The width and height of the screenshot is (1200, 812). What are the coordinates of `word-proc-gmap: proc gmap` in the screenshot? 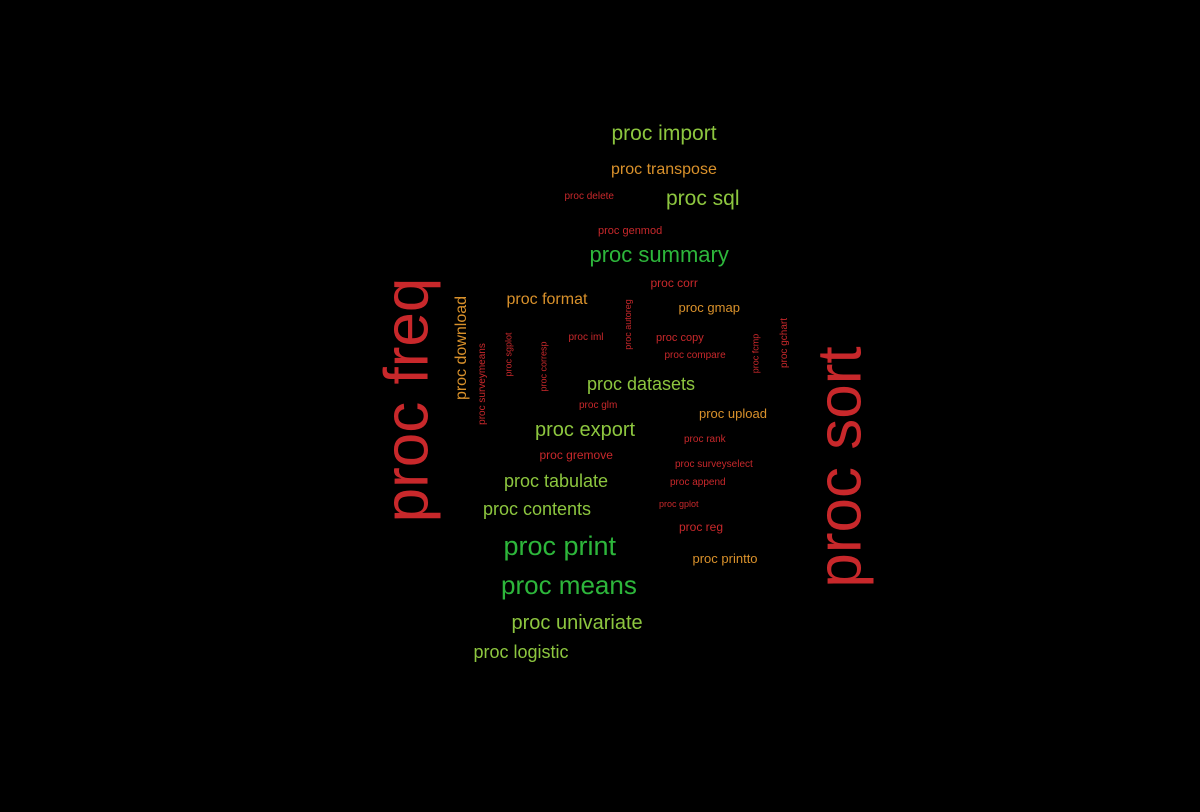 It's located at (709, 307).